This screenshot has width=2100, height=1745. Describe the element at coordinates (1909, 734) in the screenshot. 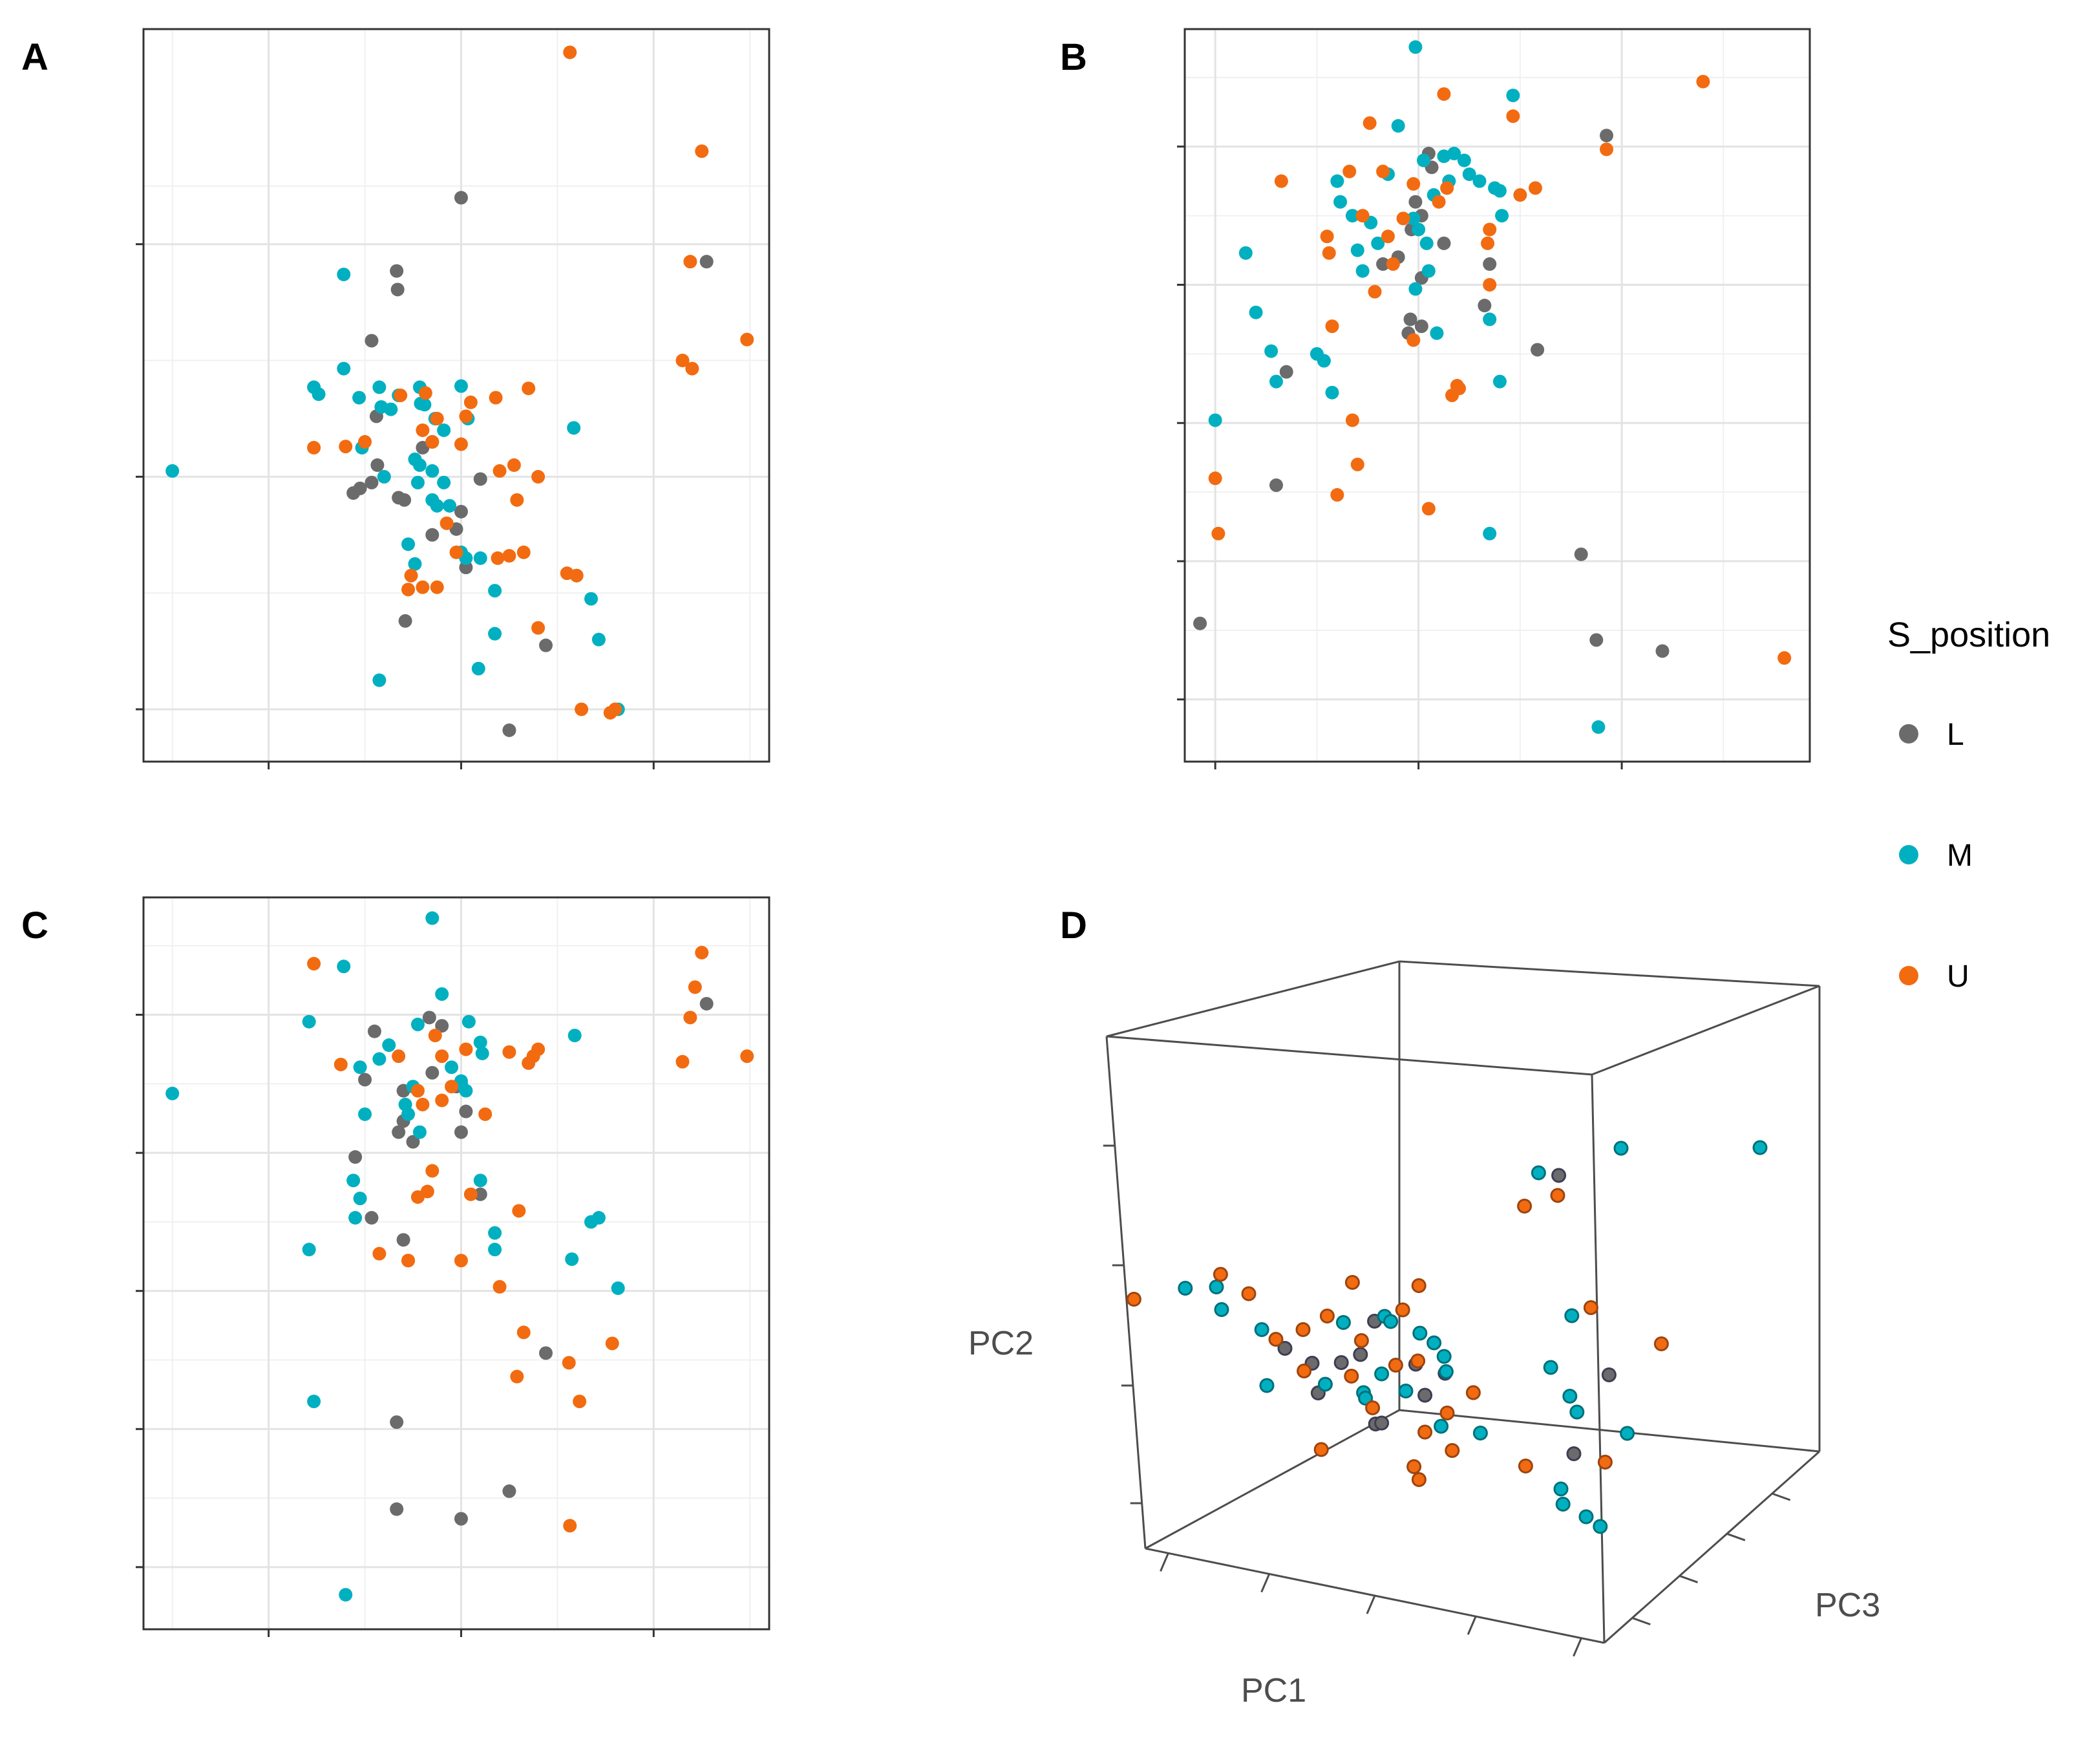

I see `legend-key-l` at that location.